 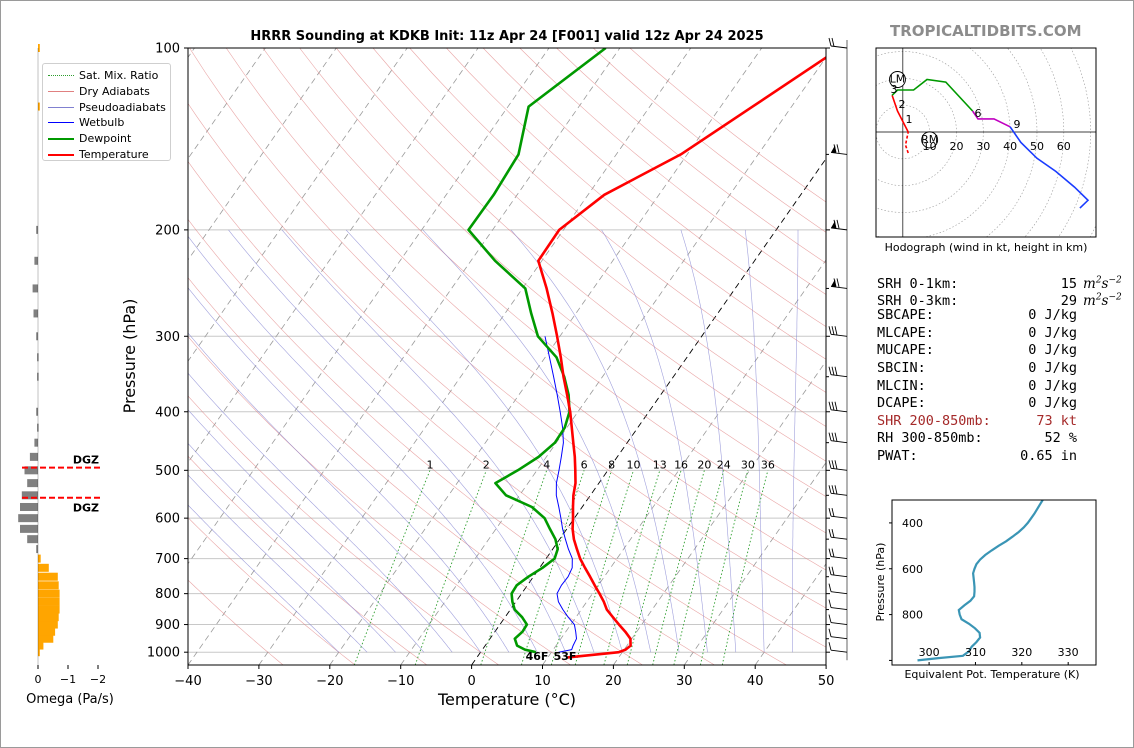 What do you see at coordinates (167, 519) in the screenshot?
I see `y-tick-label: 600` at bounding box center [167, 519].